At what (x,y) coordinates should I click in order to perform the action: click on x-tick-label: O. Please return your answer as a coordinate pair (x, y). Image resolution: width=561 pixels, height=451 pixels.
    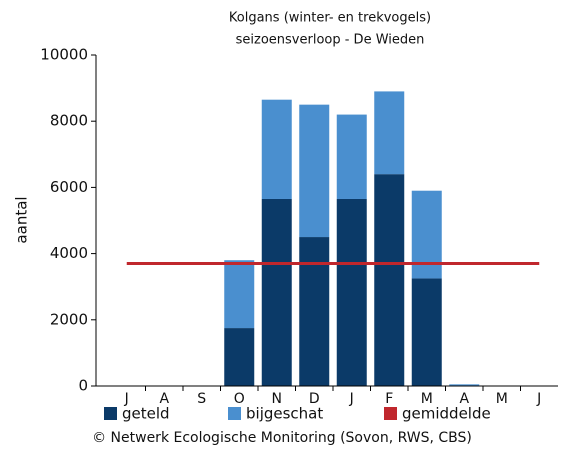
    Looking at the image, I should click on (239, 399).